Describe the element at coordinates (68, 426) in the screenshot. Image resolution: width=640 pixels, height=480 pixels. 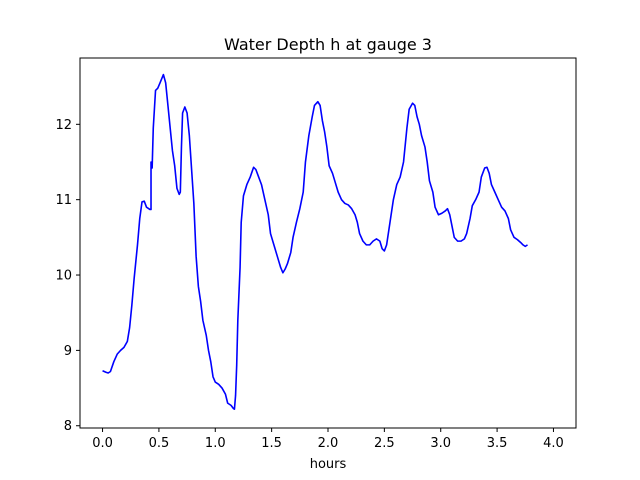
I see `y-tick-label: 8` at that location.